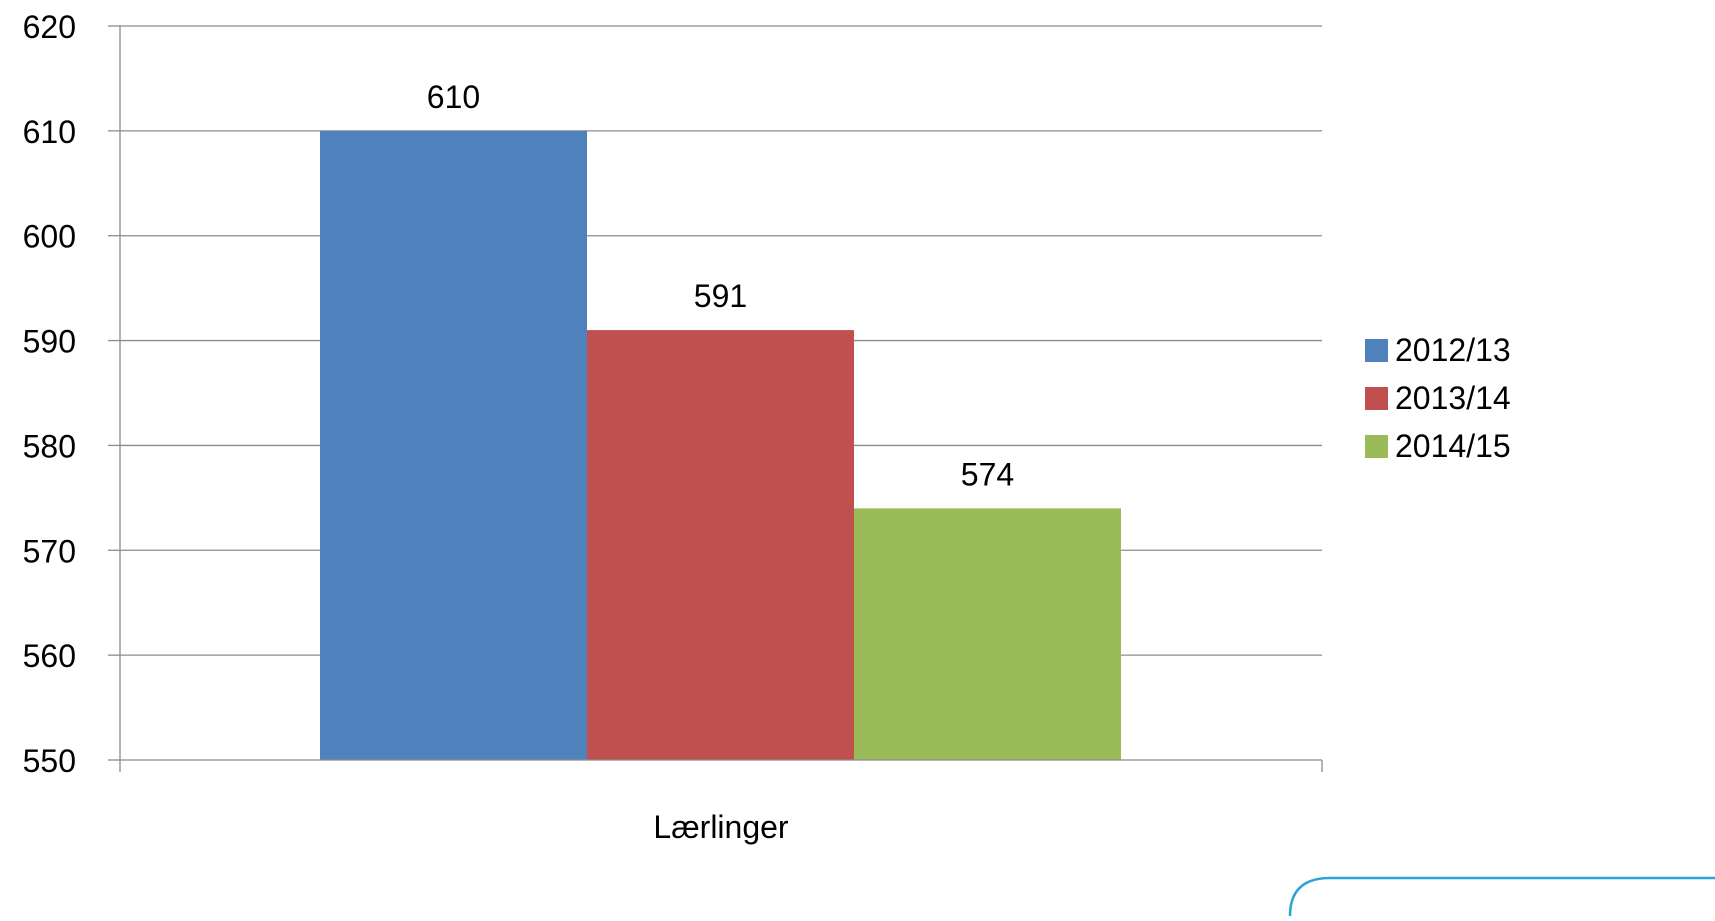  I want to click on y-tick-label-610: 610, so click(49, 132).